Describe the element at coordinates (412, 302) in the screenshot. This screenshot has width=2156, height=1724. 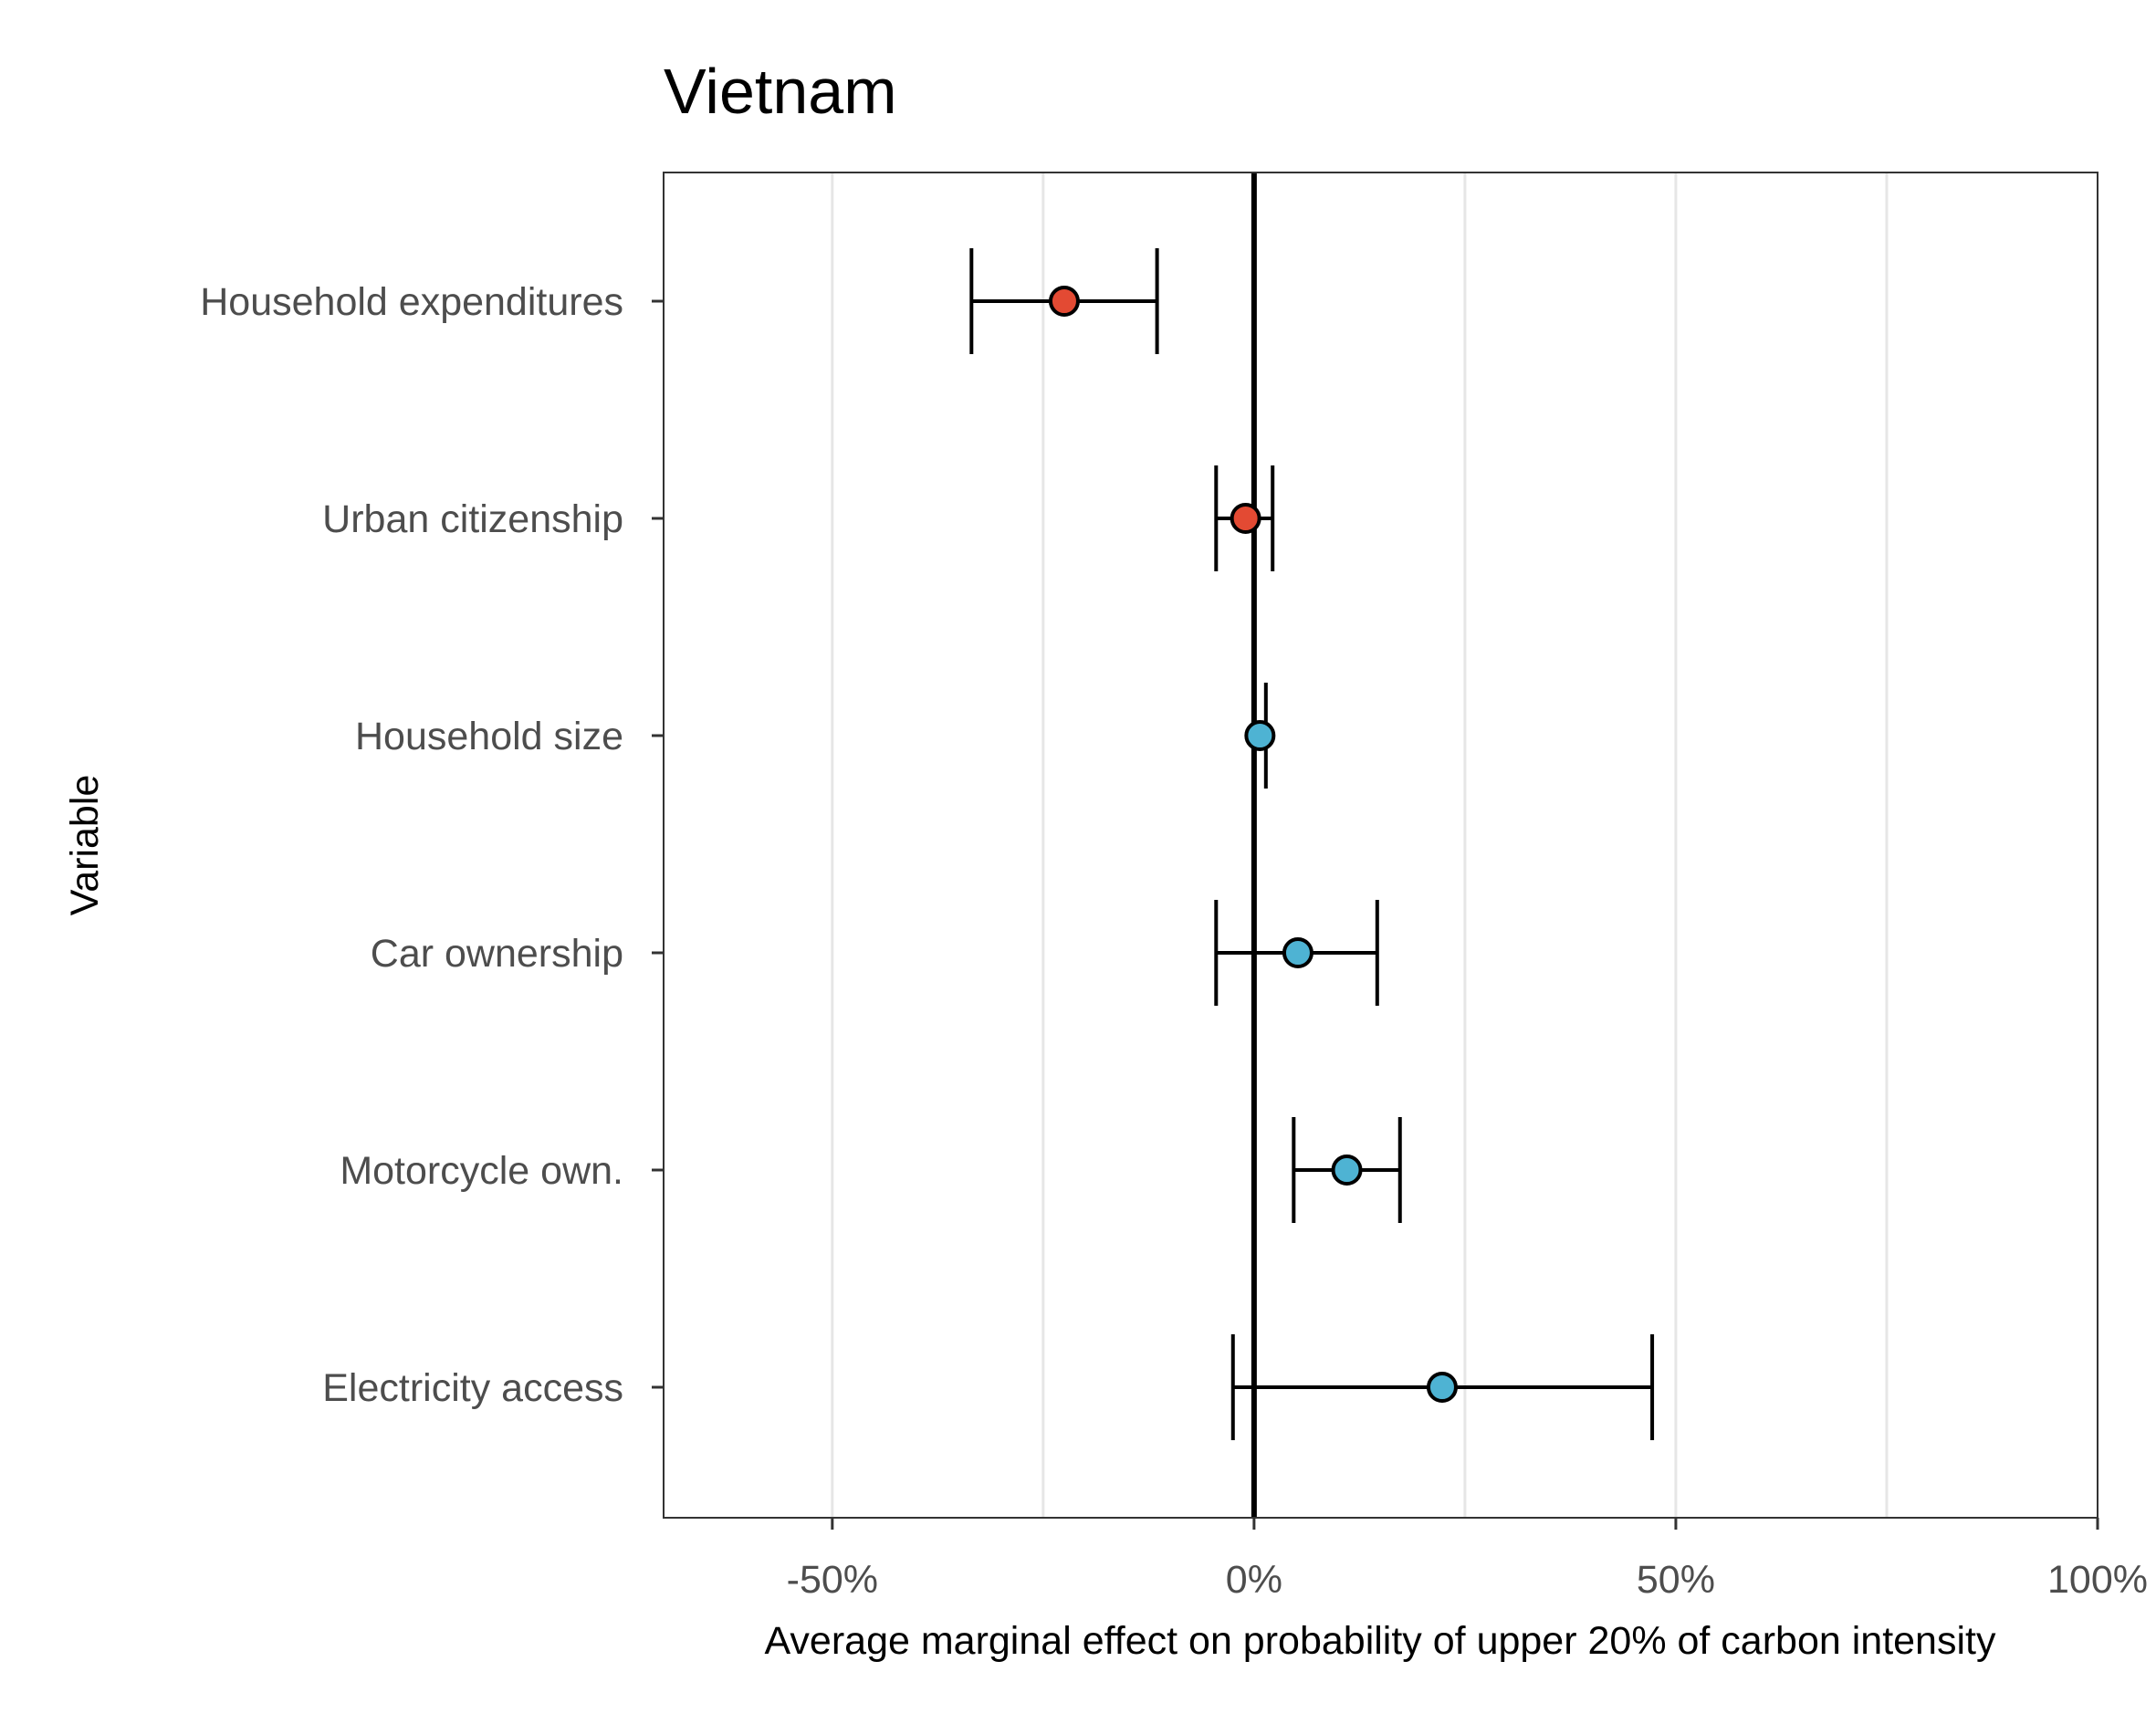
I see `y-category-label: Household expenditures` at that location.